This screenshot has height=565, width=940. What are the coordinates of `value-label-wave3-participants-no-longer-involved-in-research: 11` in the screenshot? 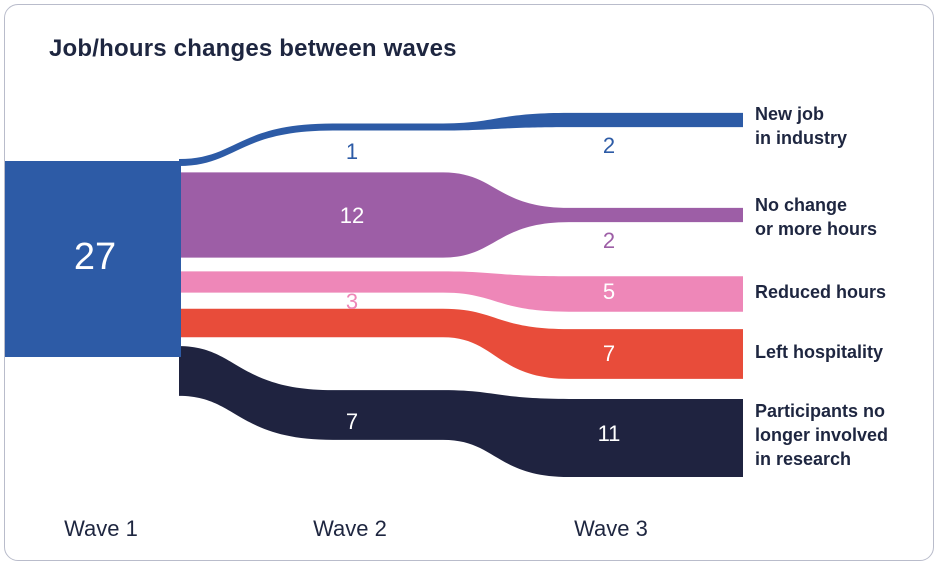 It's located at (609, 433).